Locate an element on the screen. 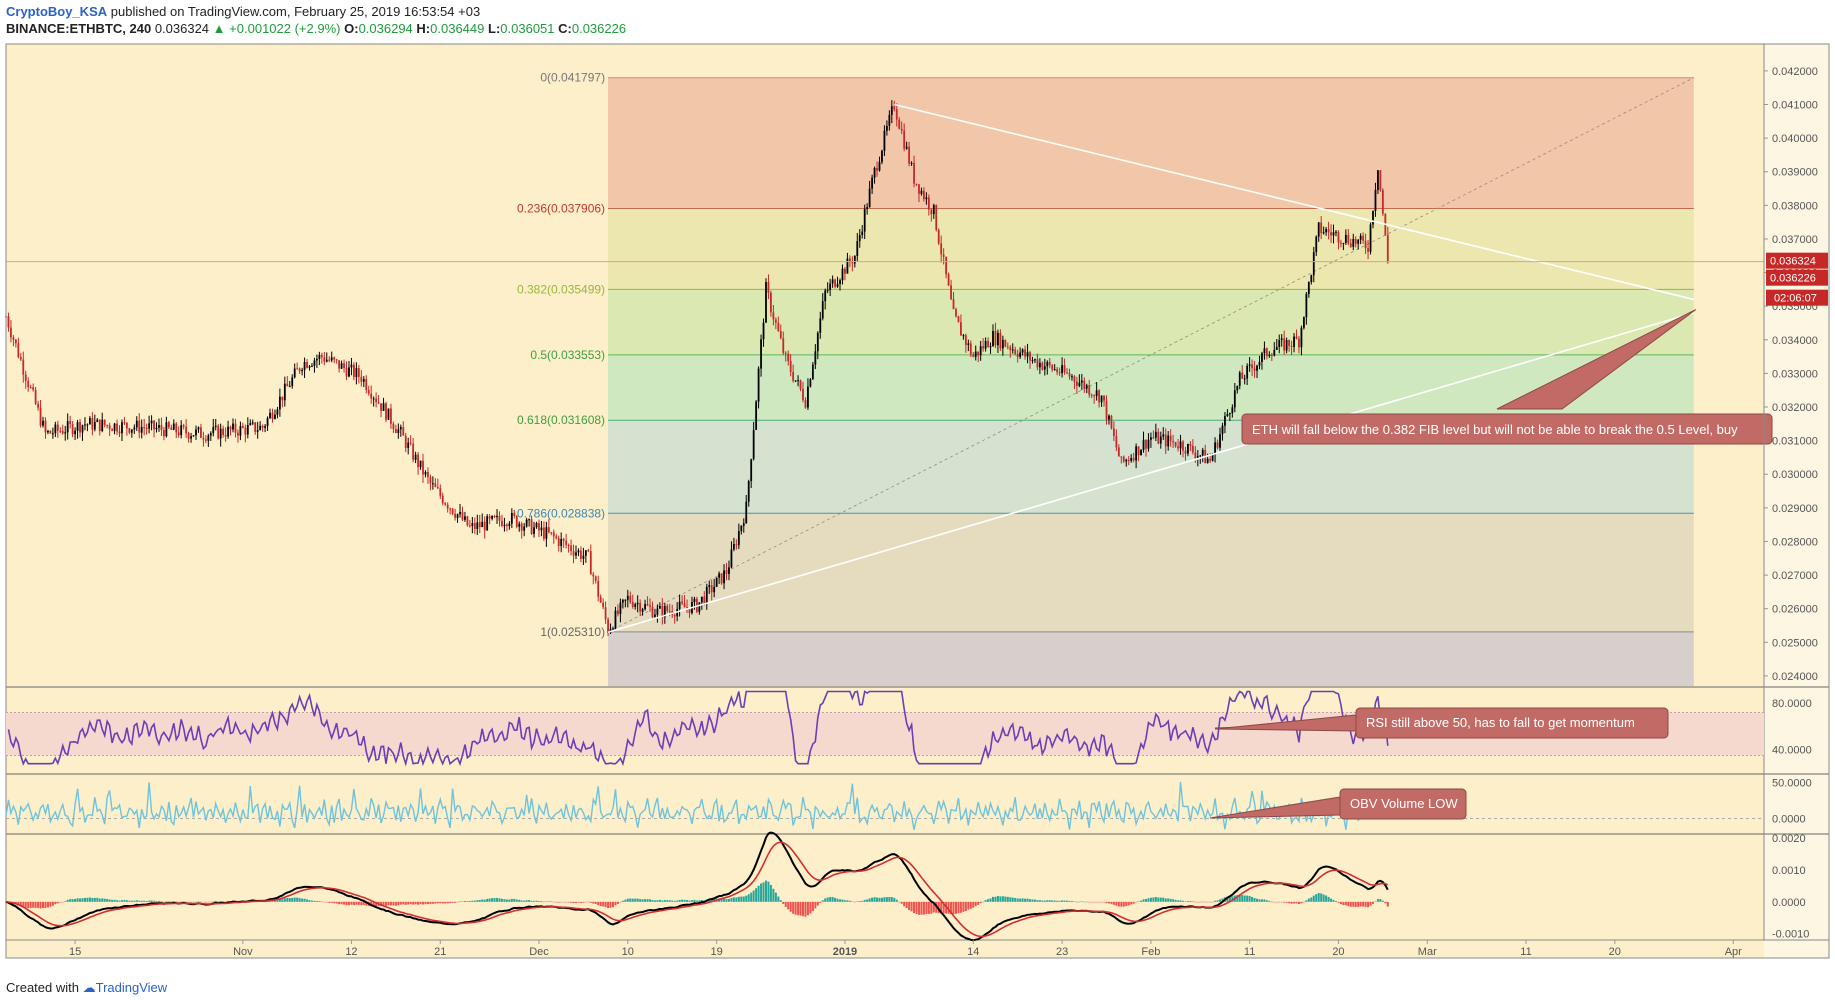 This screenshot has width=1835, height=1005. price-tick-label: 0.024000 is located at coordinates (1795, 677).